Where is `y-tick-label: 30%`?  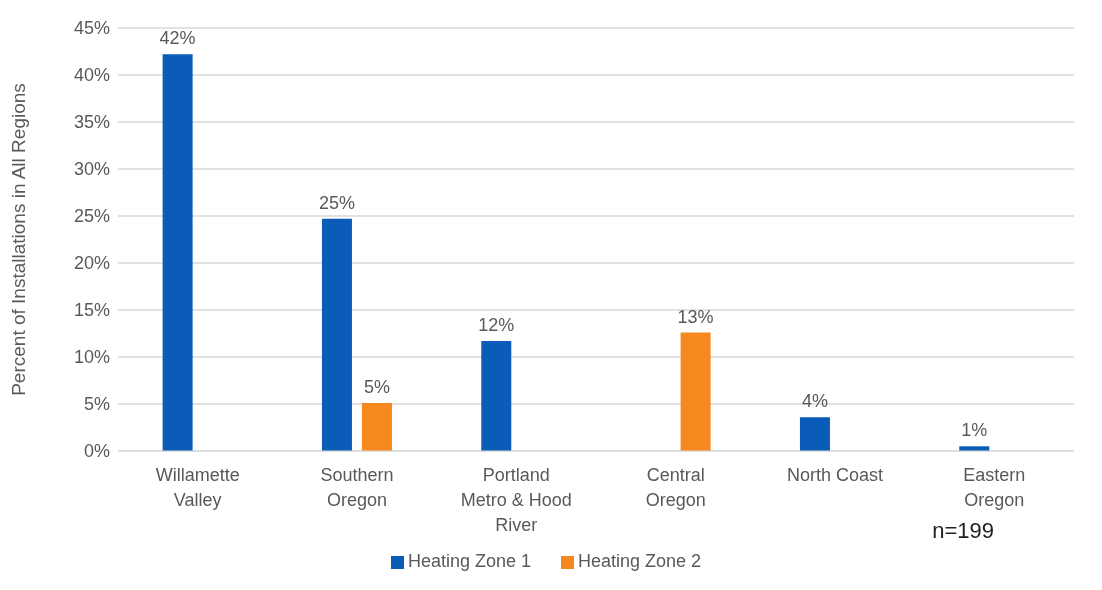 y-tick-label: 30% is located at coordinates (91, 169).